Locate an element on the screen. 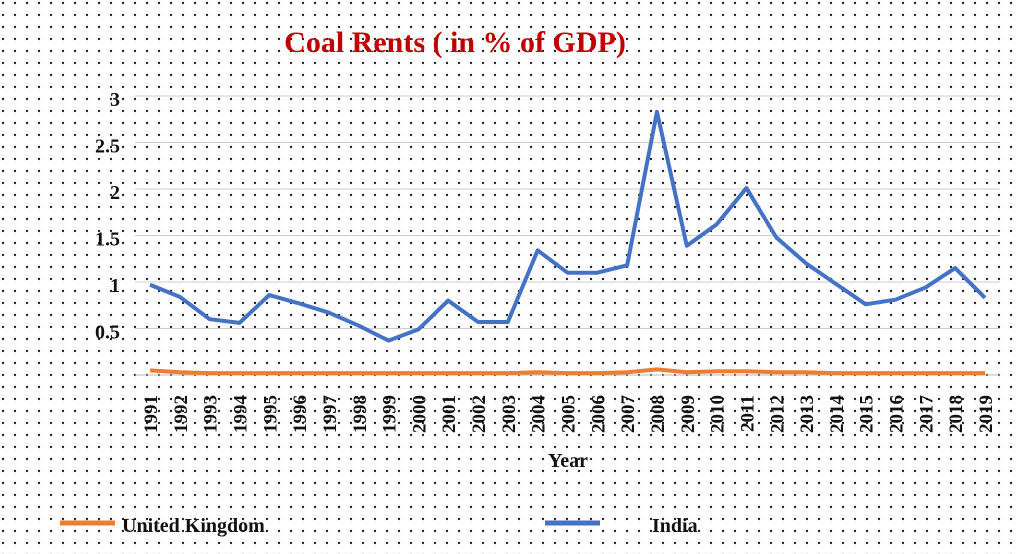  x-tick-label: 2006 is located at coordinates (598, 414).